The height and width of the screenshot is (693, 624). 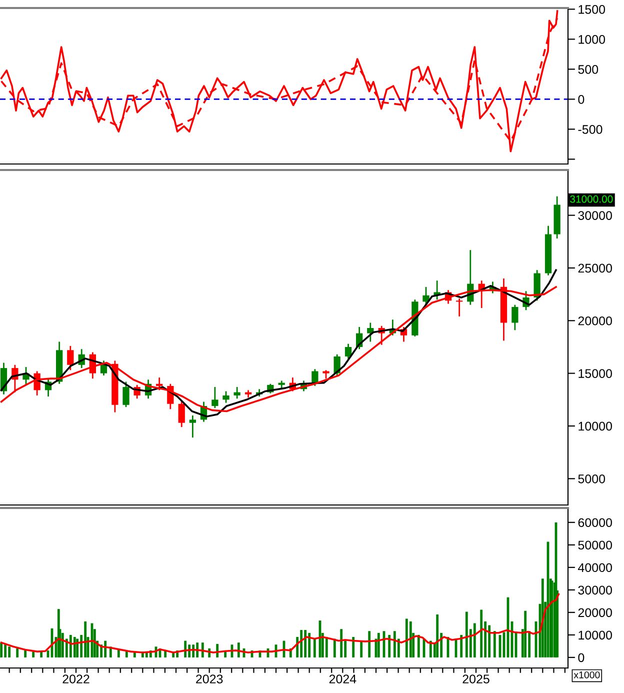 What do you see at coordinates (76, 679) in the screenshot?
I see `x-tick-label: 2022` at bounding box center [76, 679].